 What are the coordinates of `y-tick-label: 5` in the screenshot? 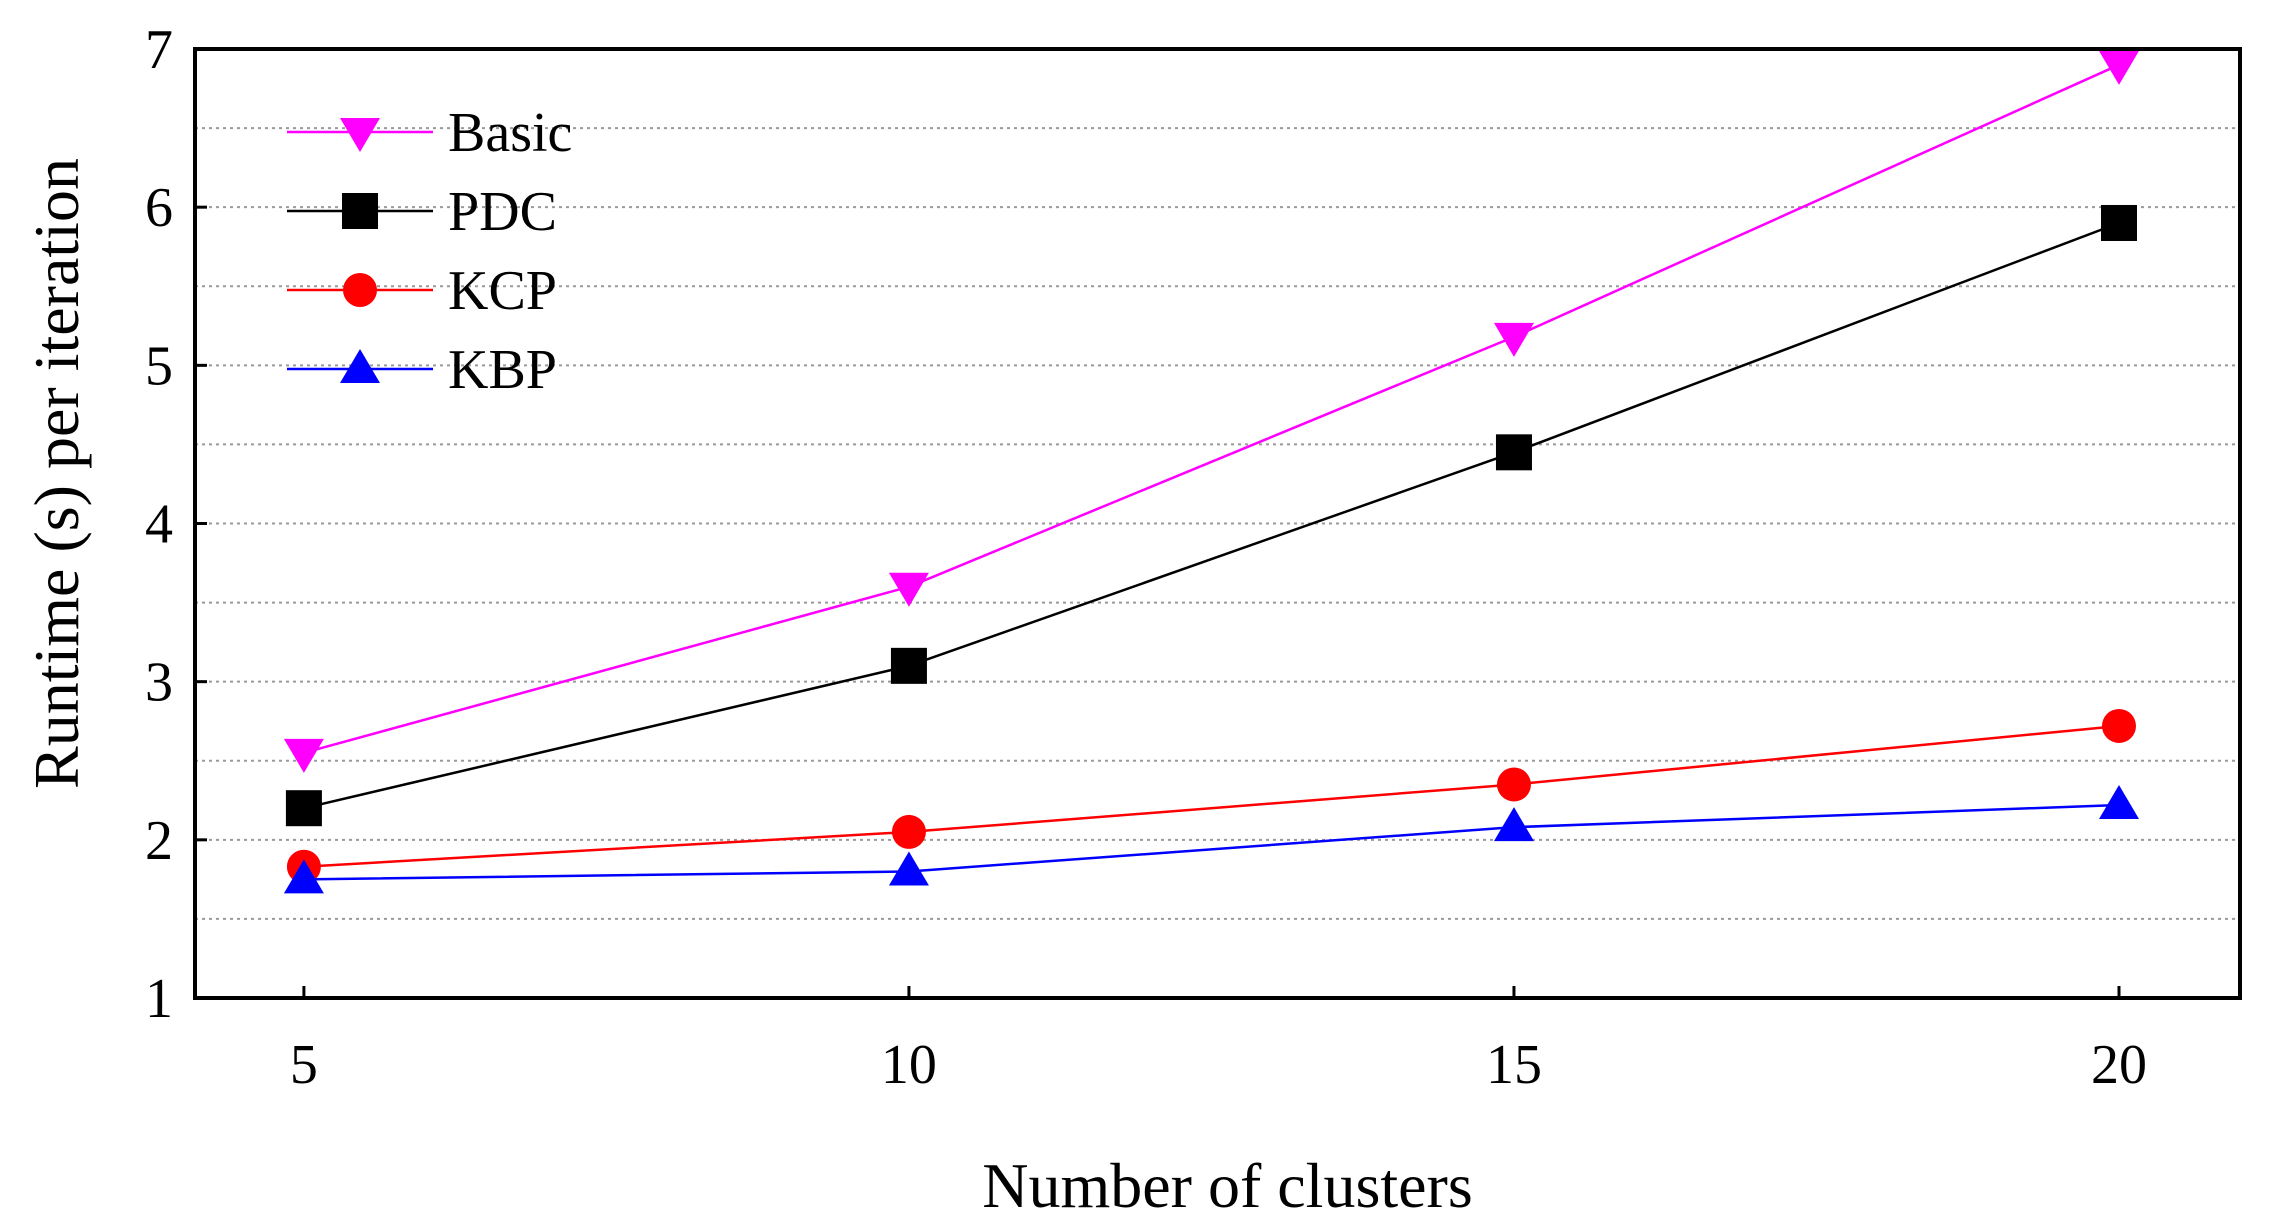 It's located at (159, 366).